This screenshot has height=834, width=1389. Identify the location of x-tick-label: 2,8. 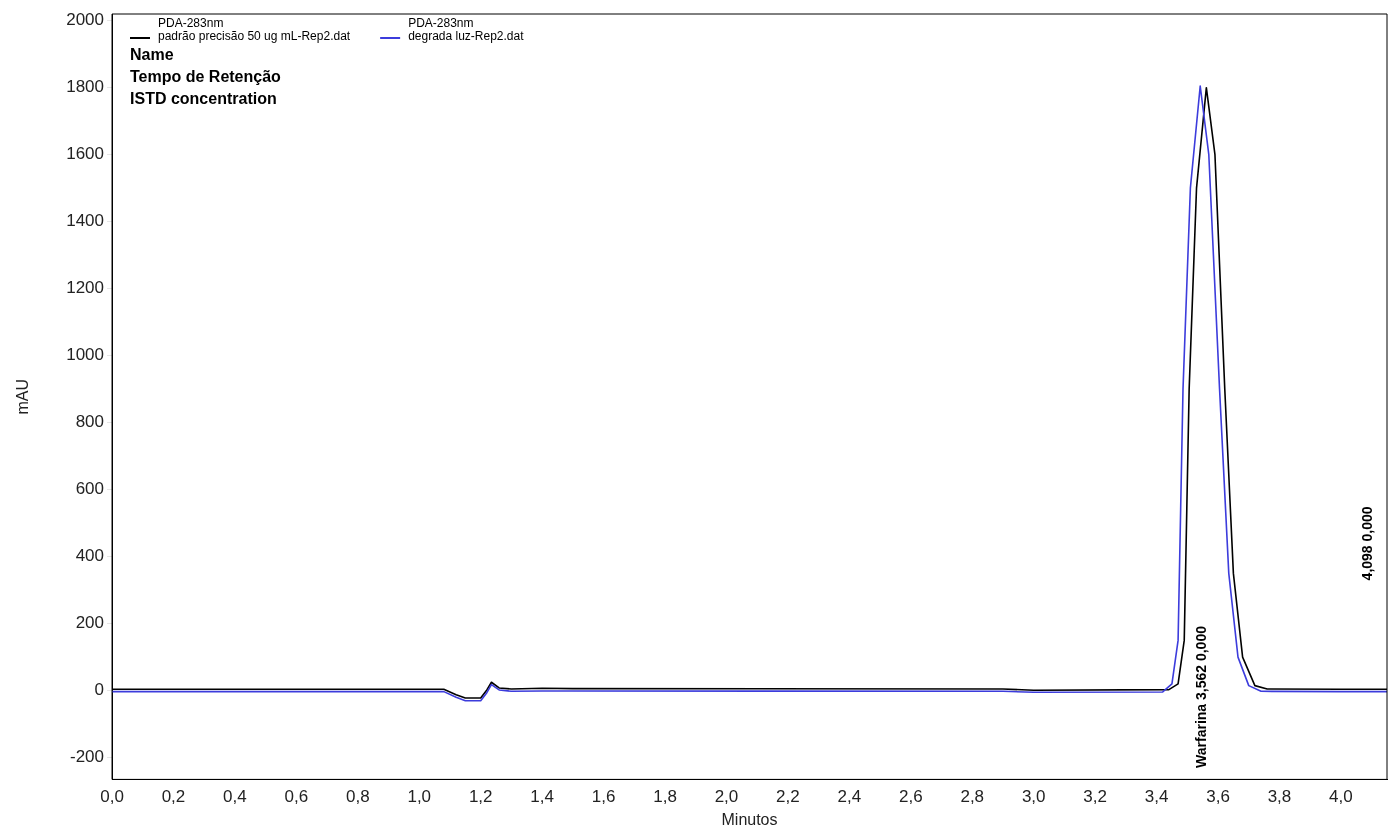
(972, 797).